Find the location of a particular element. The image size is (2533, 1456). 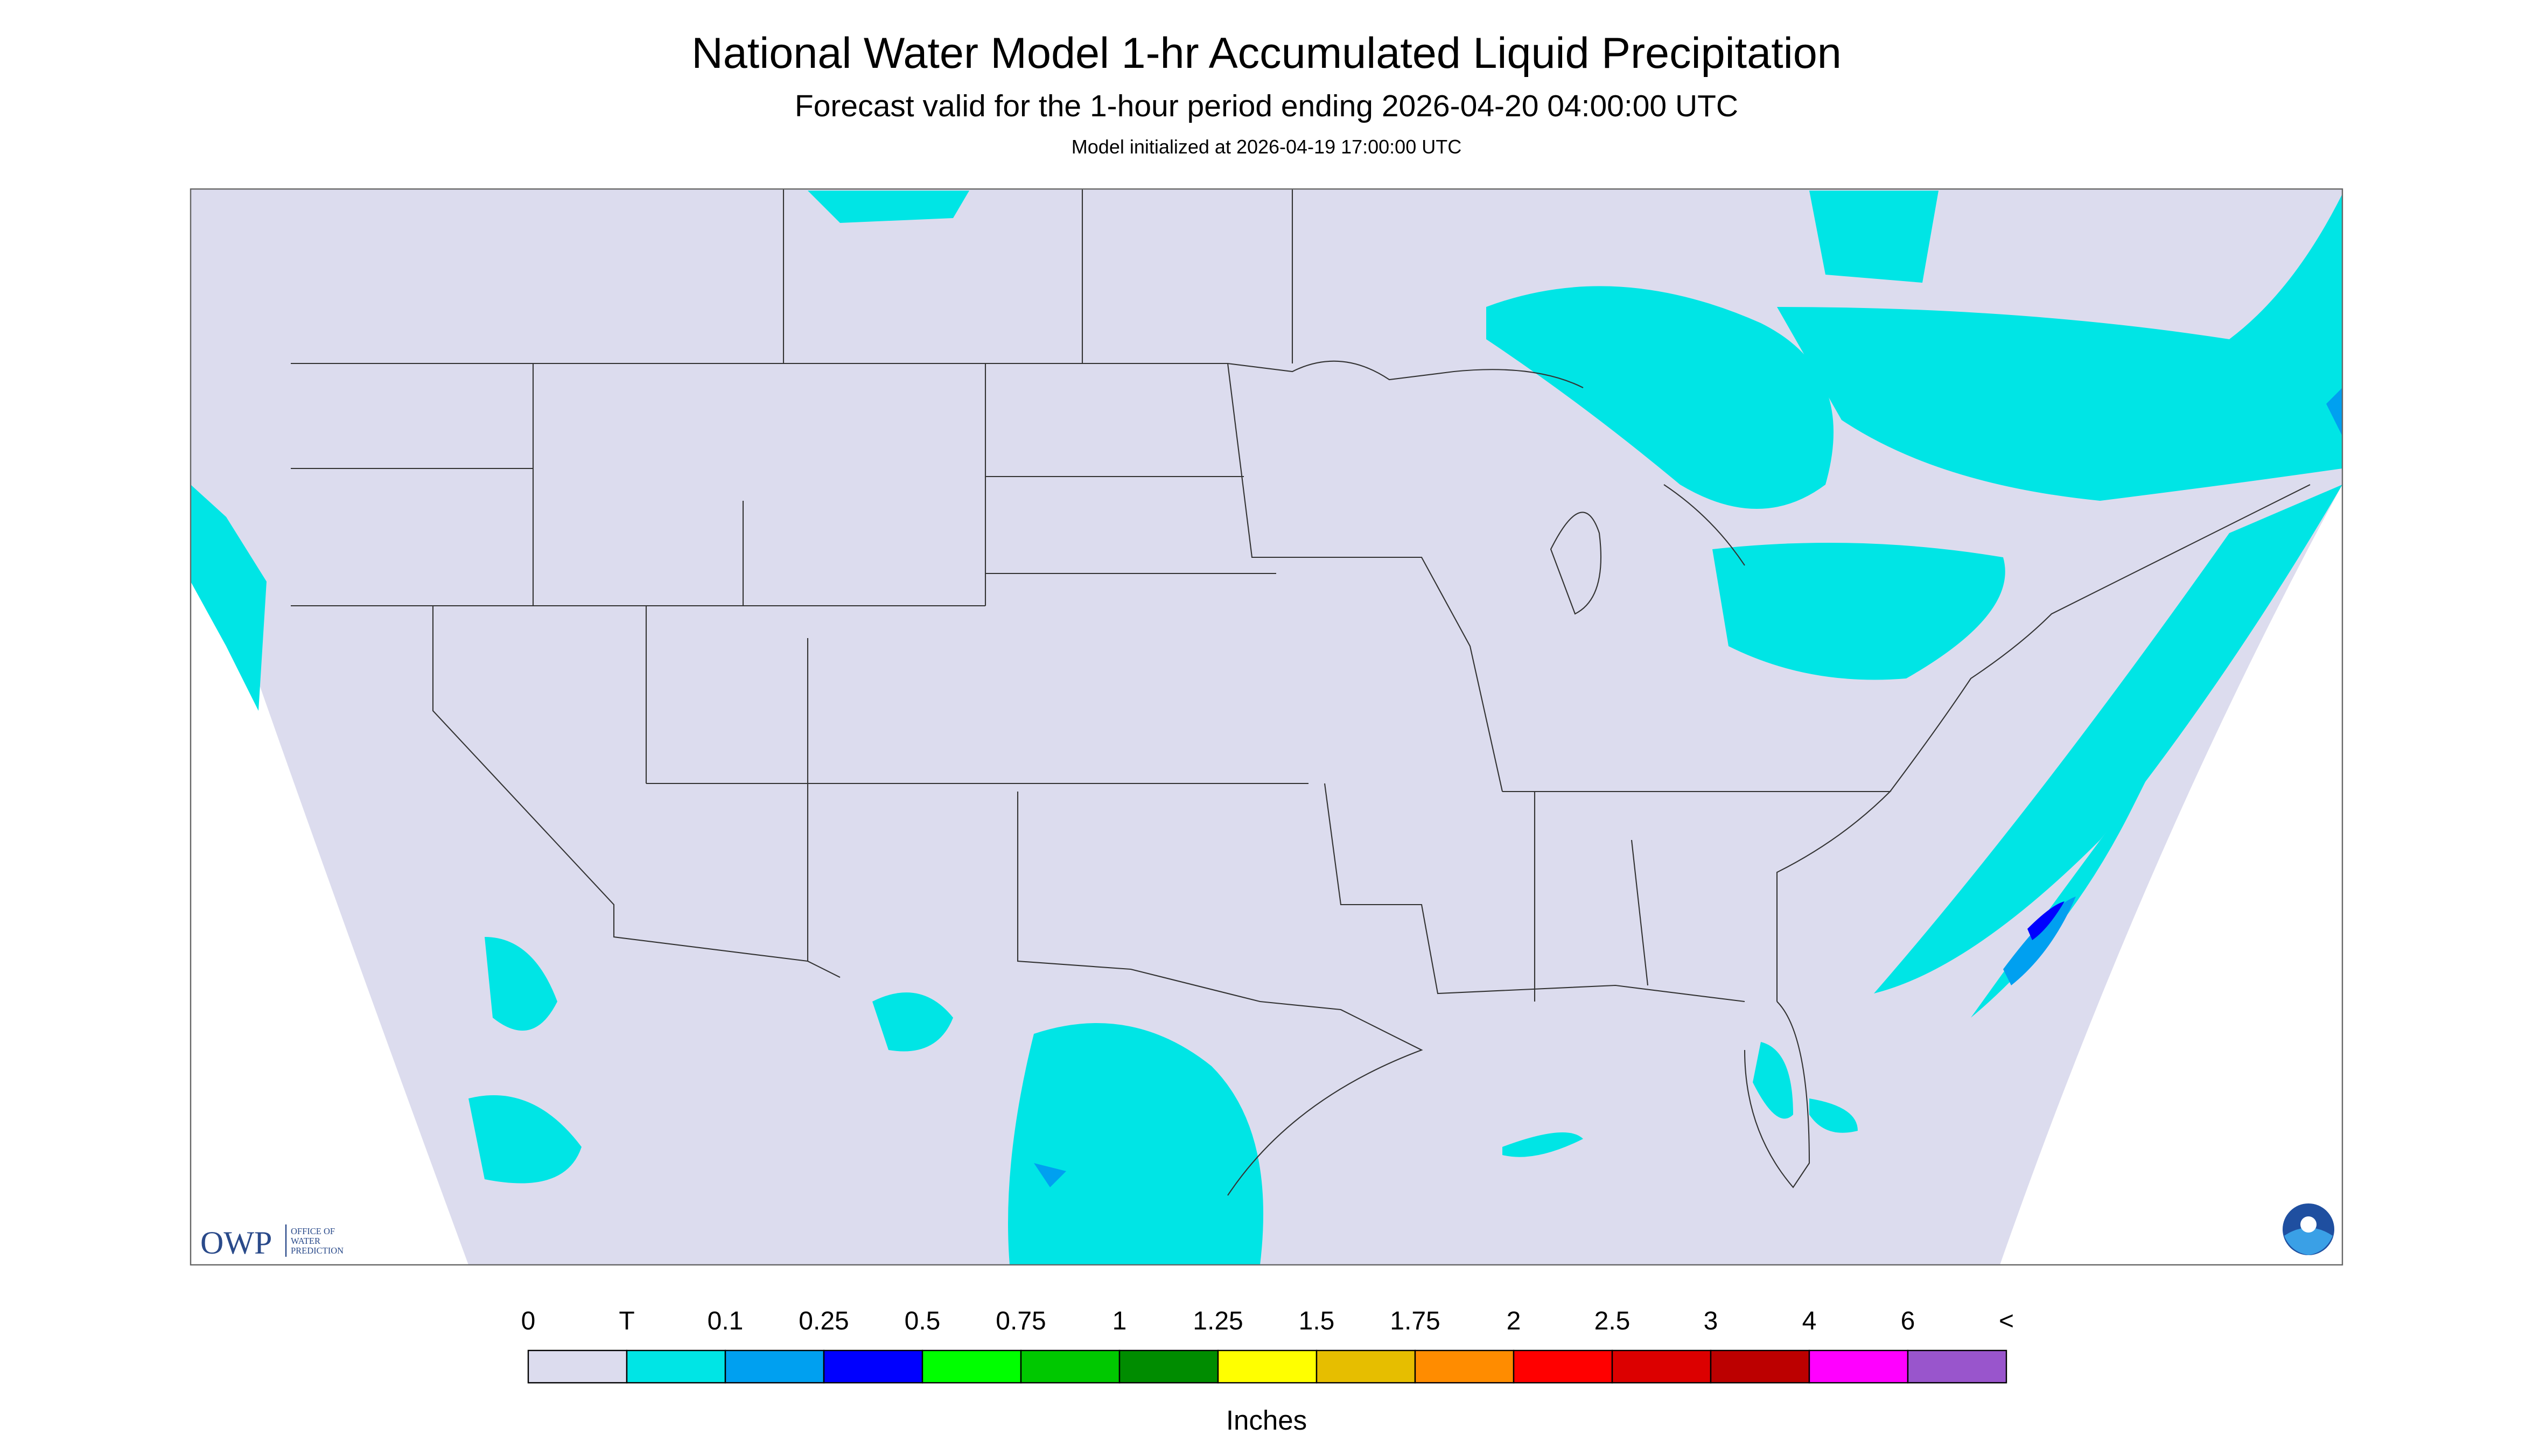

logo-line: PREDICTION is located at coordinates (317, 1250).